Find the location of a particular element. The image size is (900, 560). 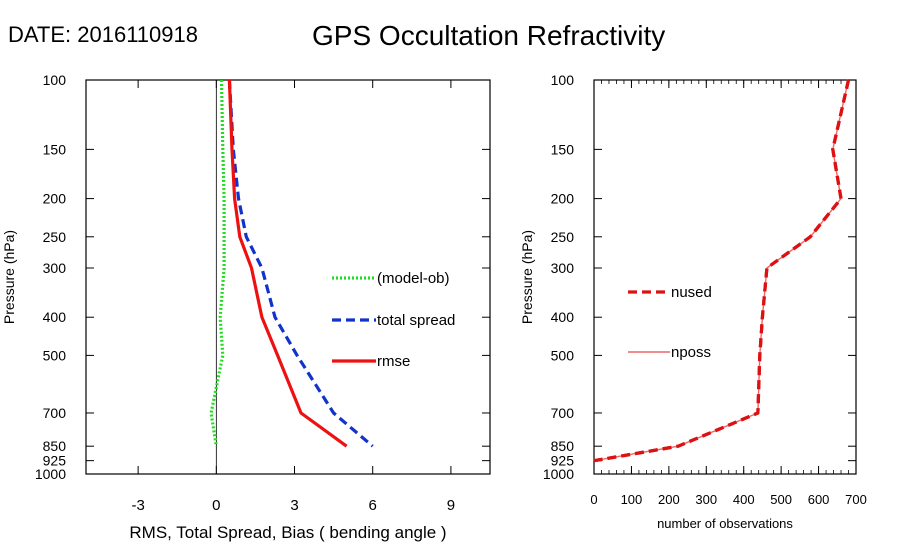

x-axis-label: number of observations is located at coordinates (725, 523).